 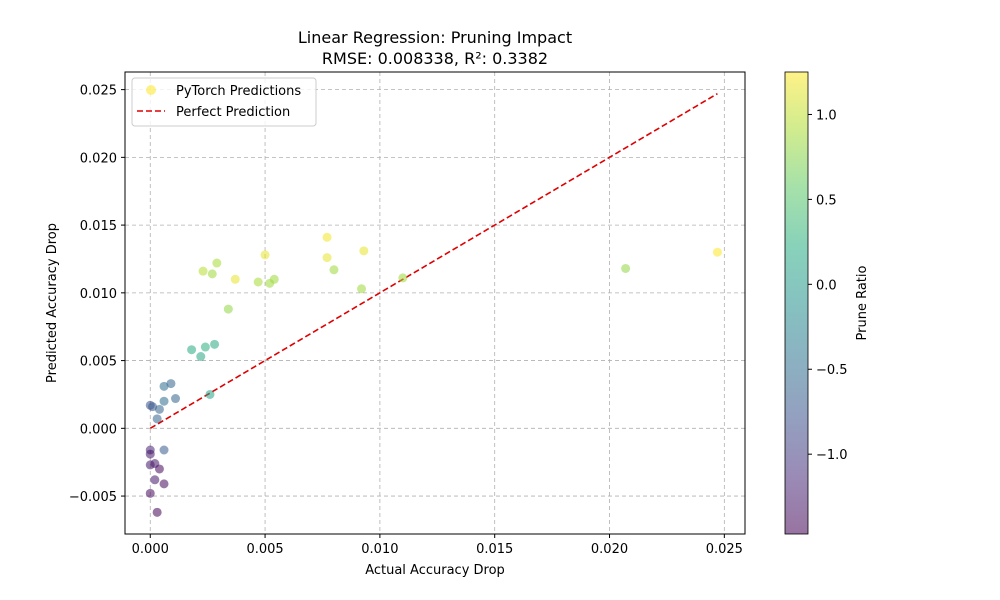 I want to click on y-tick-label: 0.010, so click(x=98, y=294).